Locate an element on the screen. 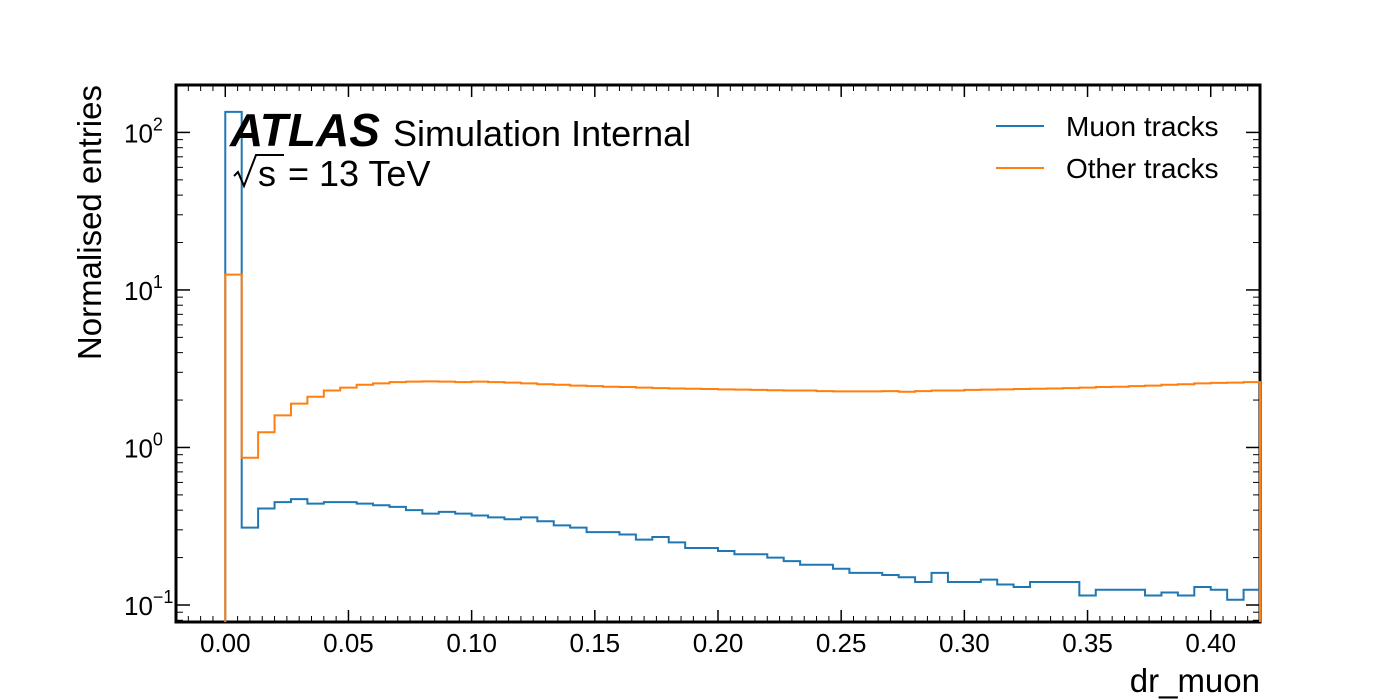 This screenshot has width=1400, height=700. x-tick-label: 0.40 is located at coordinates (1210, 643).